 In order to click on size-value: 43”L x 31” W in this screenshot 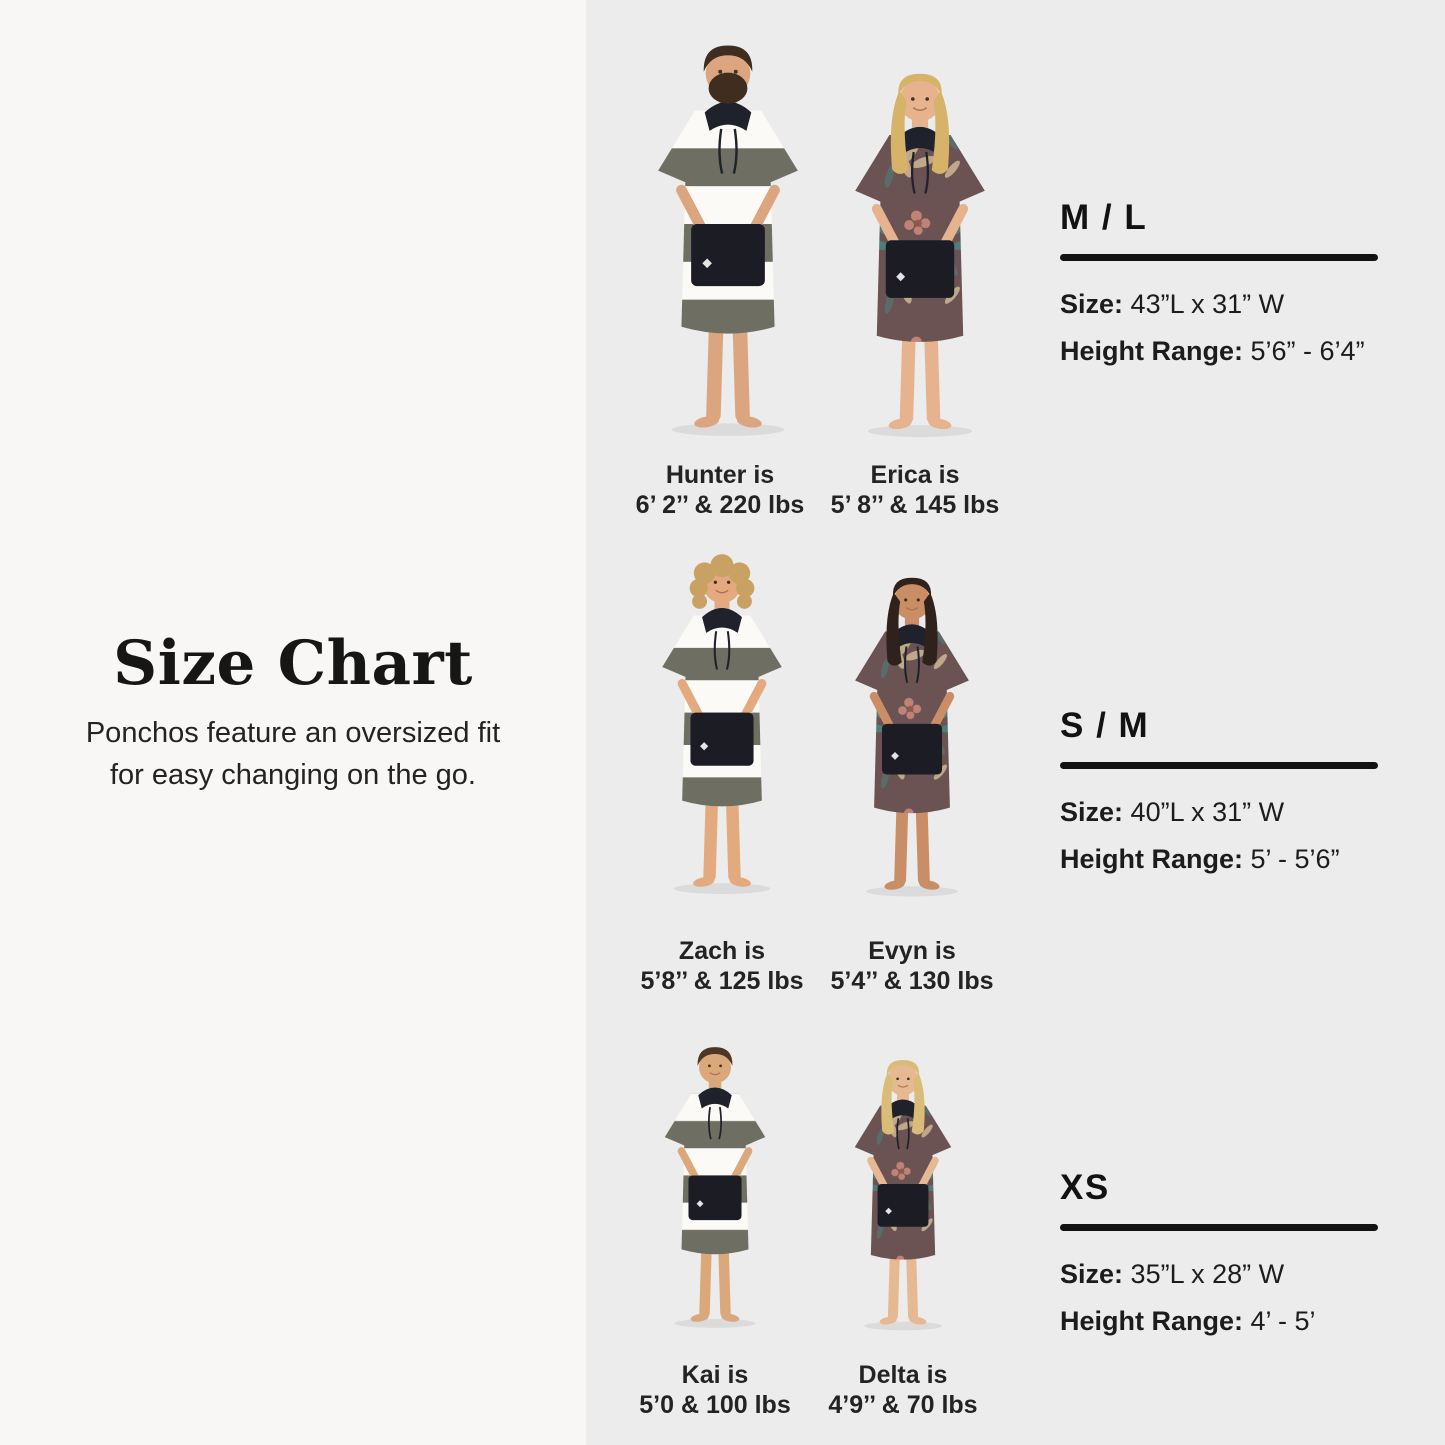, I will do `click(1207, 304)`.